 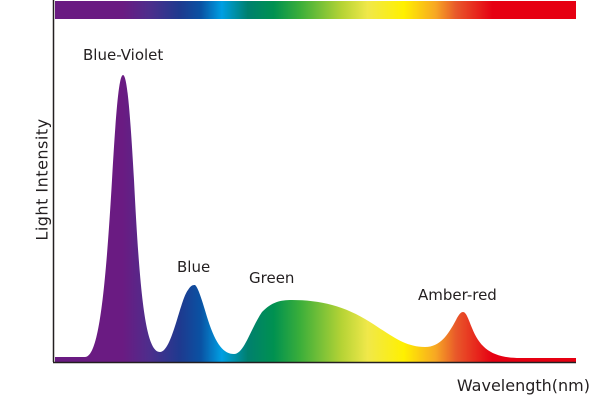 I want to click on spectrum-bar, so click(x=315, y=10).